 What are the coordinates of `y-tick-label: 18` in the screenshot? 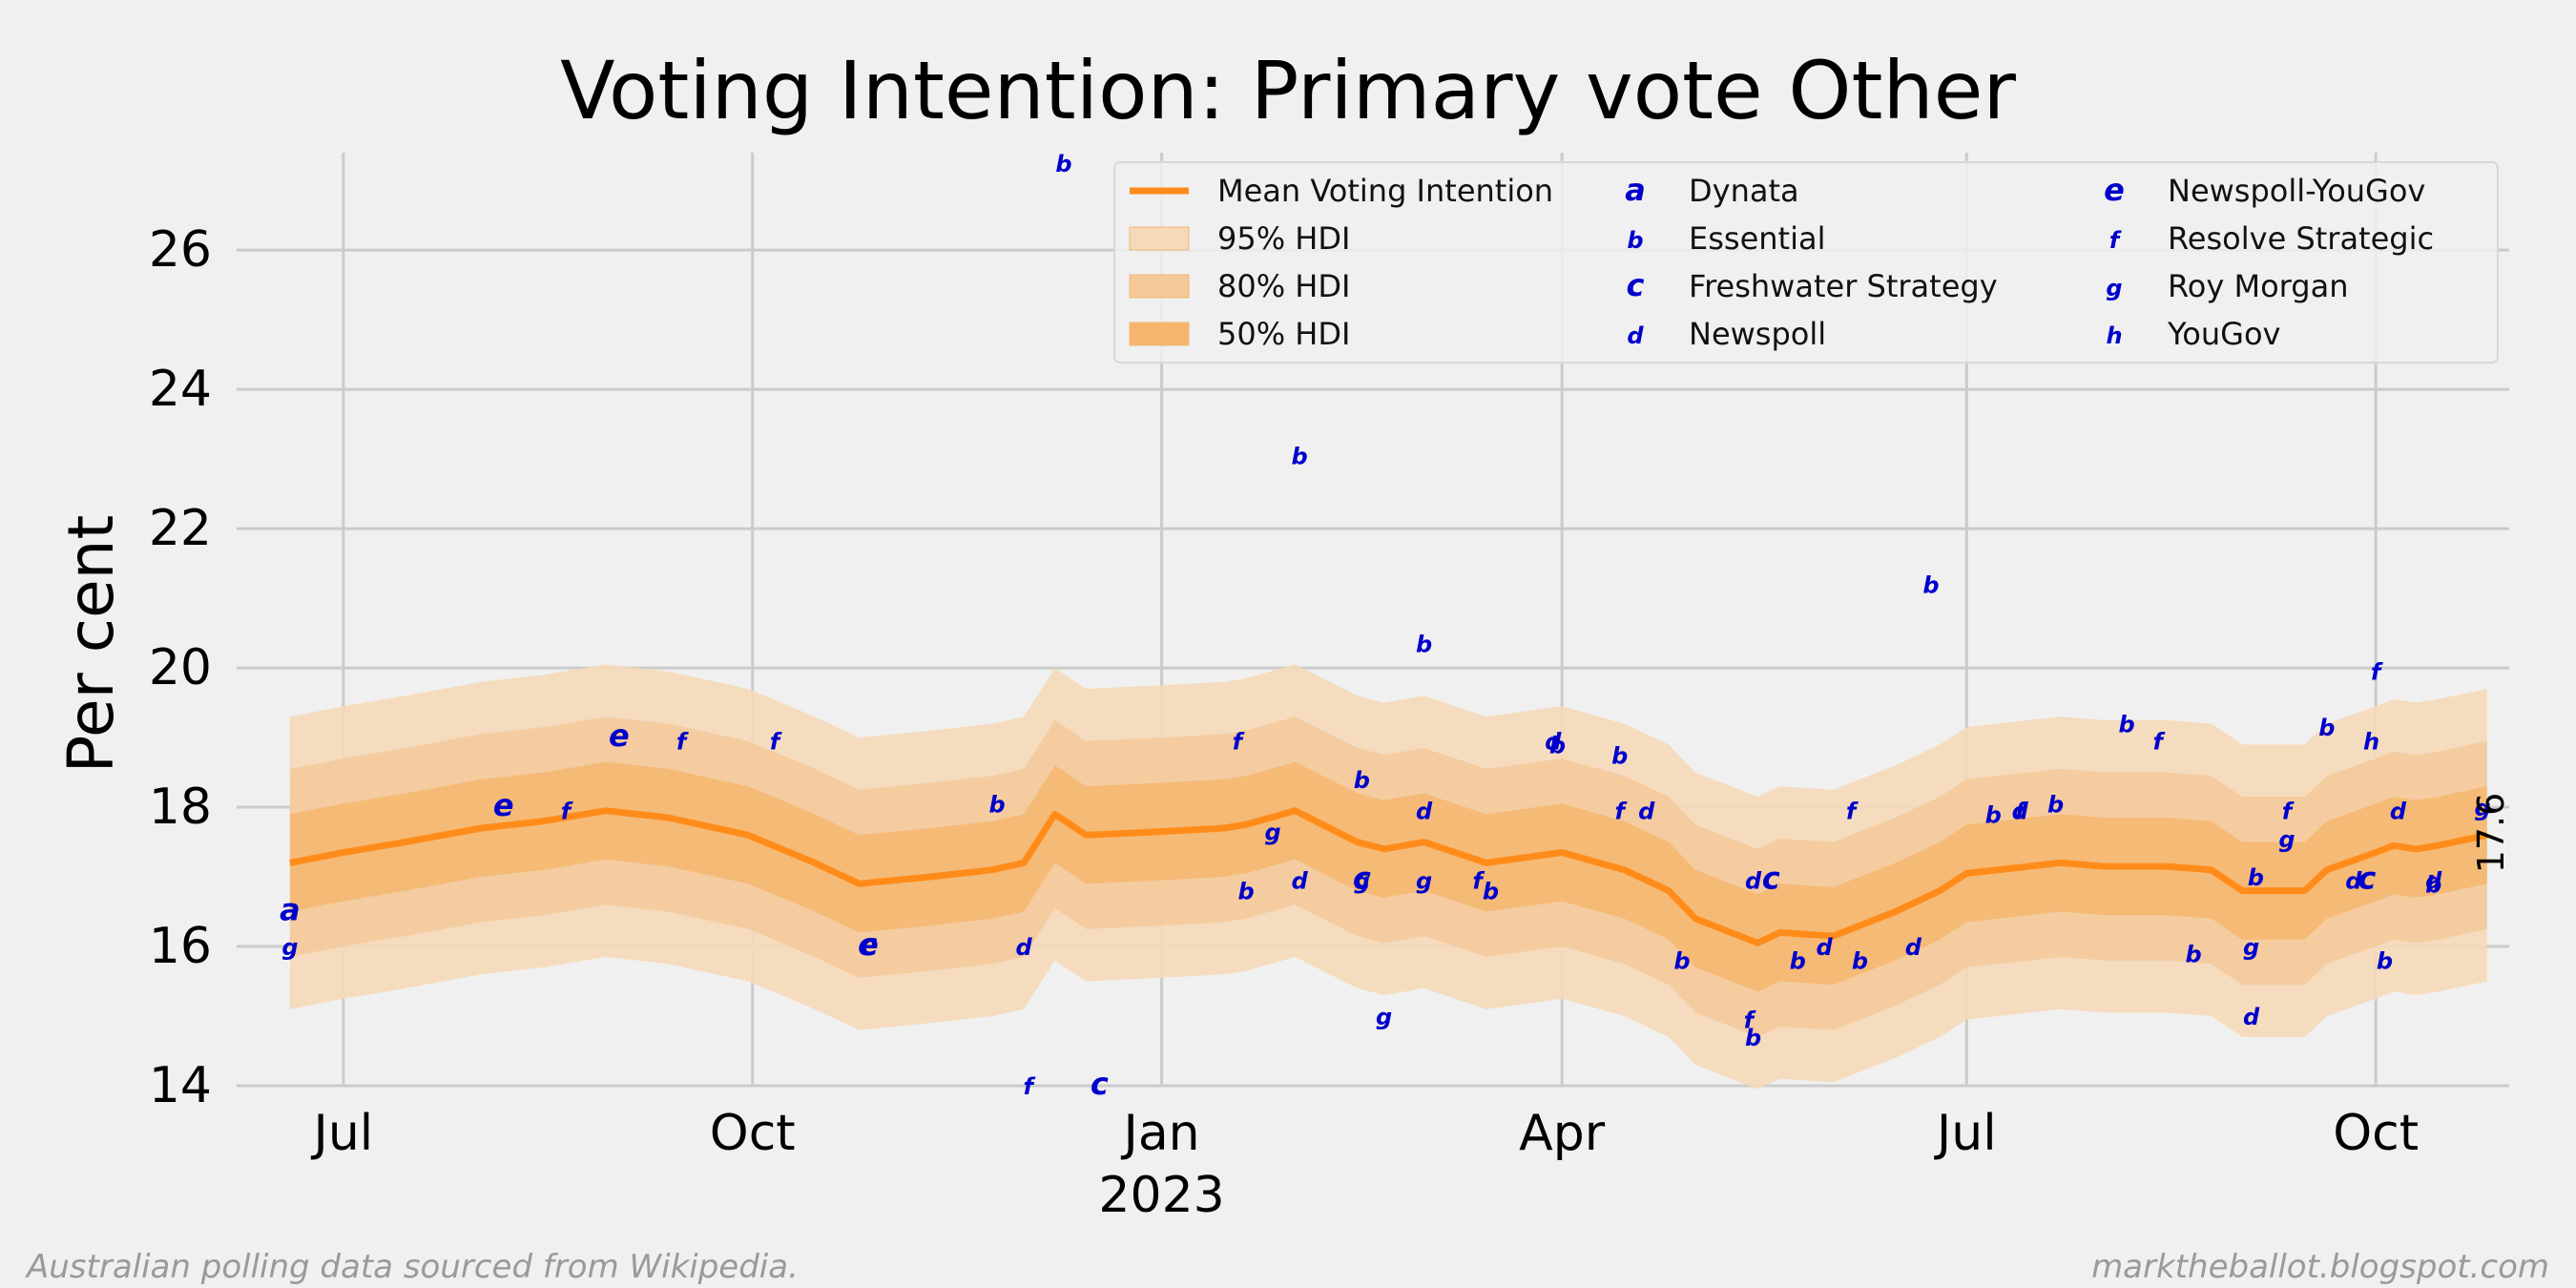 It's located at (180, 807).